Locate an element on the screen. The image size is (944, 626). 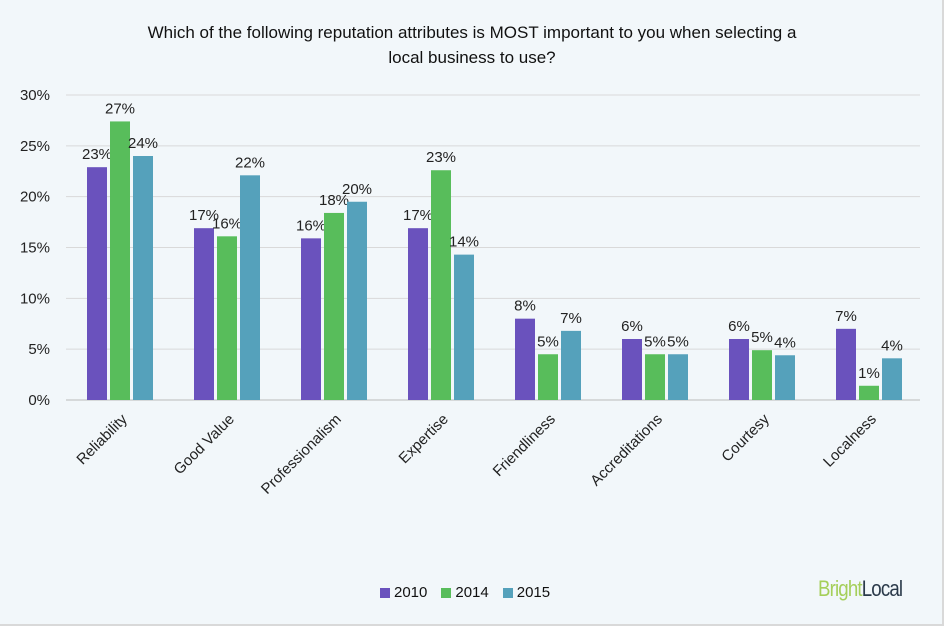
legend: 2010 2014 2015 is located at coordinates (465, 592).